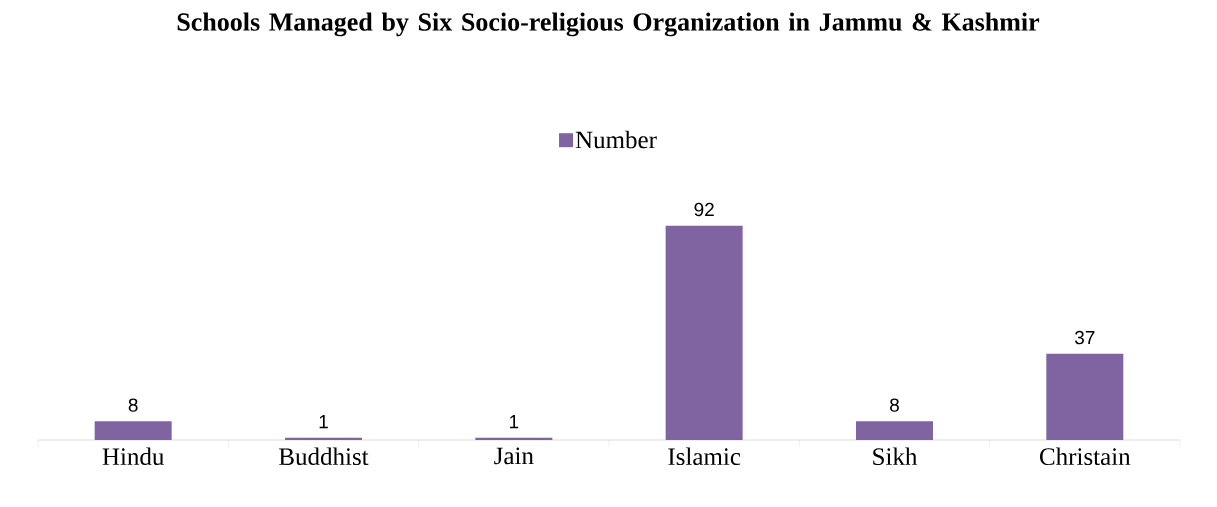  Describe the element at coordinates (1084, 337) in the screenshot. I see `data-label: 37` at that location.